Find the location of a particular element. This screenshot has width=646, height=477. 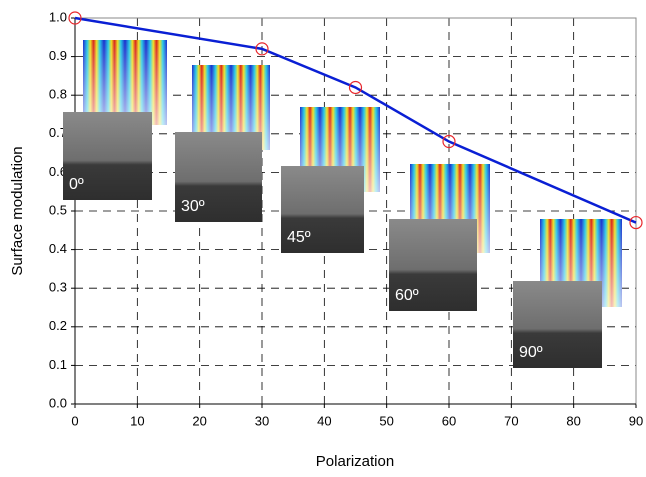

inset-label: 30º is located at coordinates (193, 206).